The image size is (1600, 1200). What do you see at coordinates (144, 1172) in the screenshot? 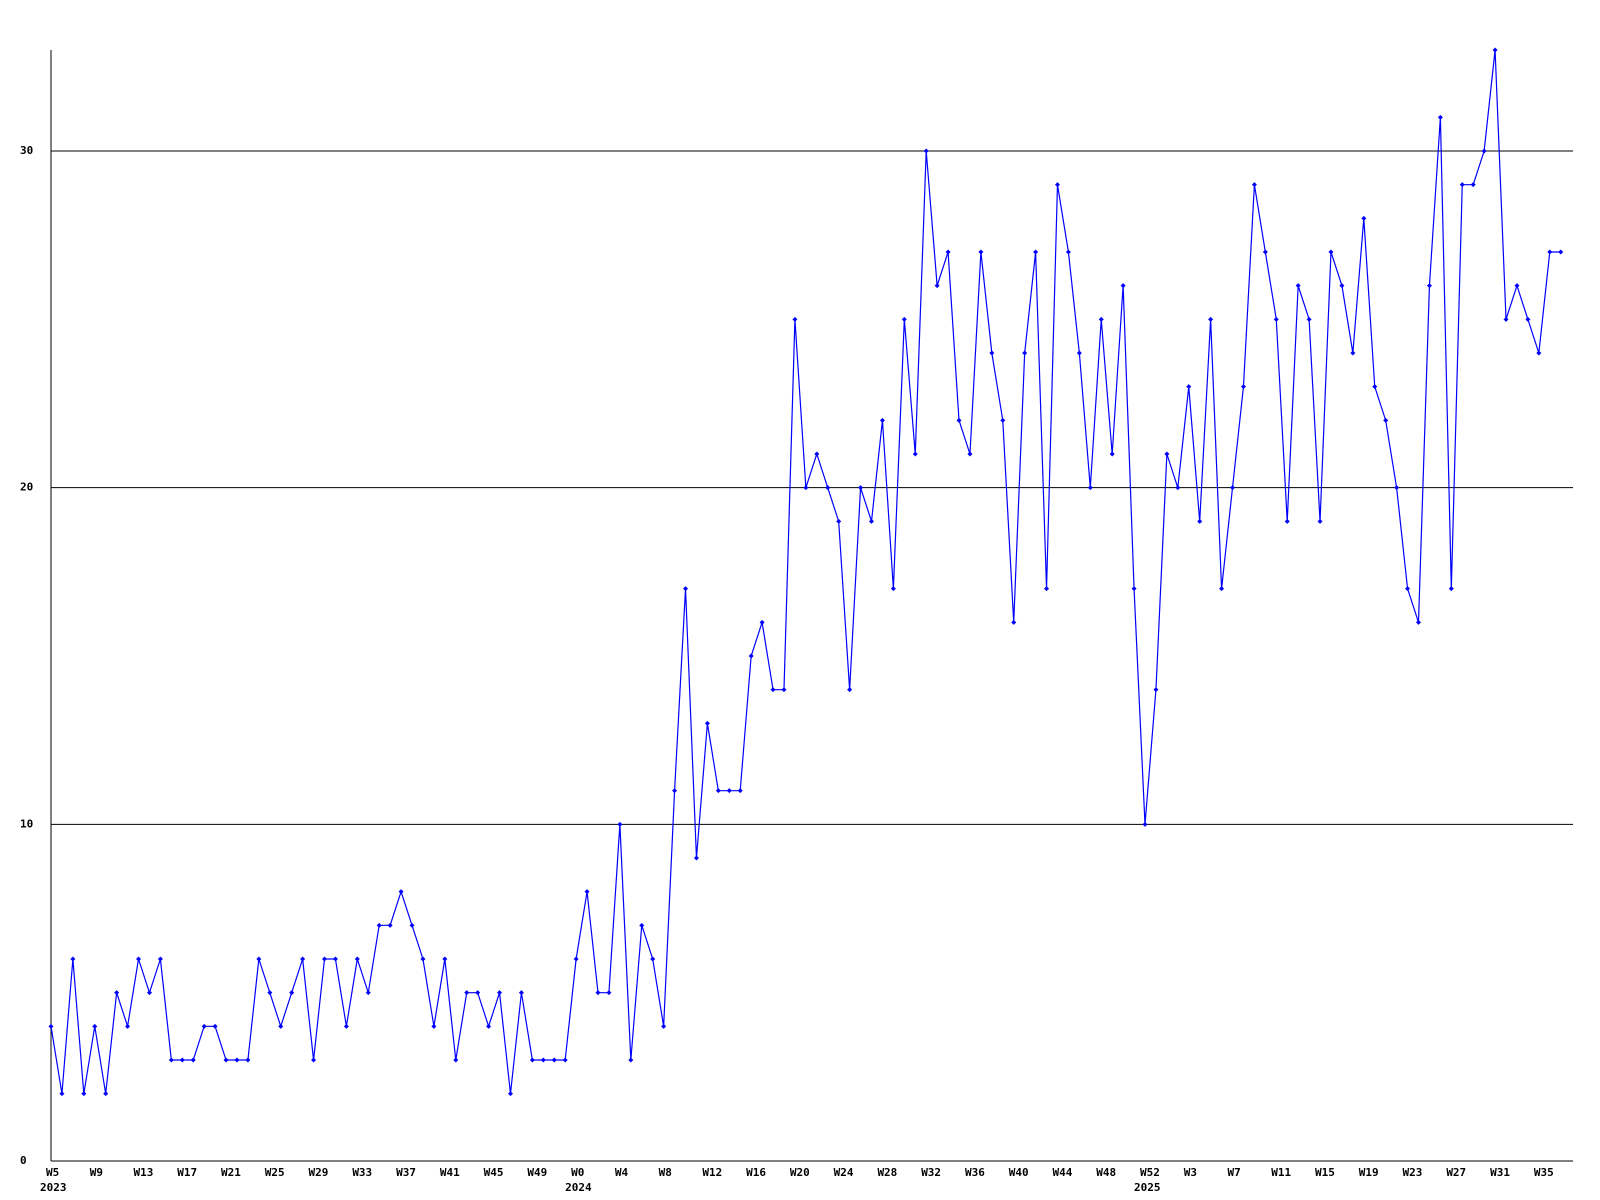
I see `x-tick-label: W13` at bounding box center [144, 1172].